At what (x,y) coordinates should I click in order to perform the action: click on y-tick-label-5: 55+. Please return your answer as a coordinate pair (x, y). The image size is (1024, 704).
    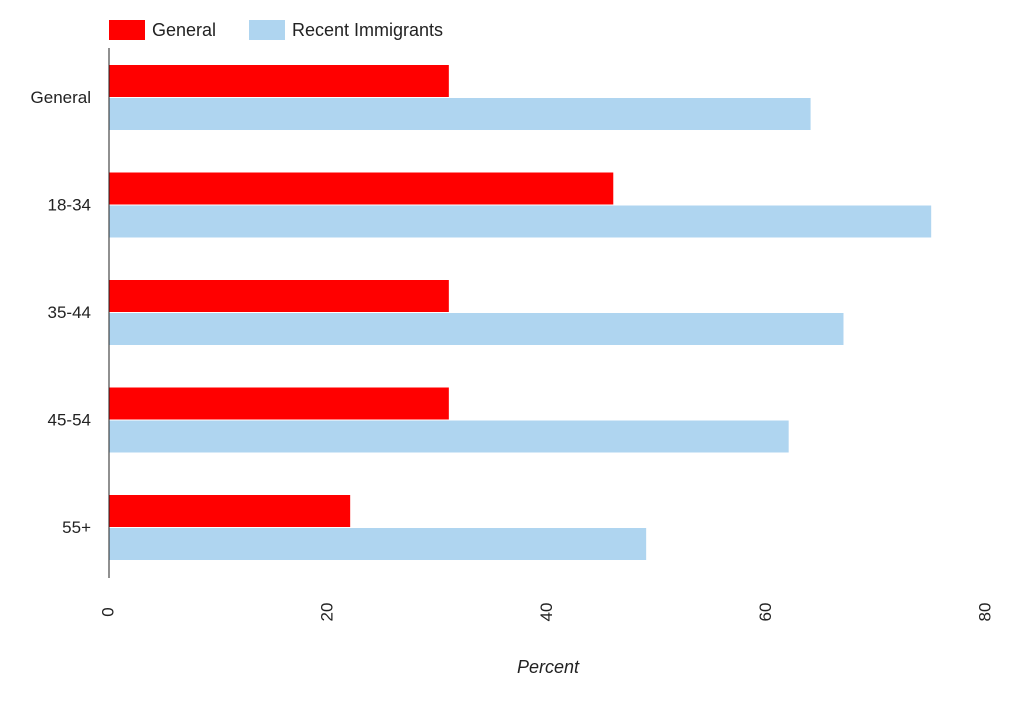
    Looking at the image, I should click on (76, 527).